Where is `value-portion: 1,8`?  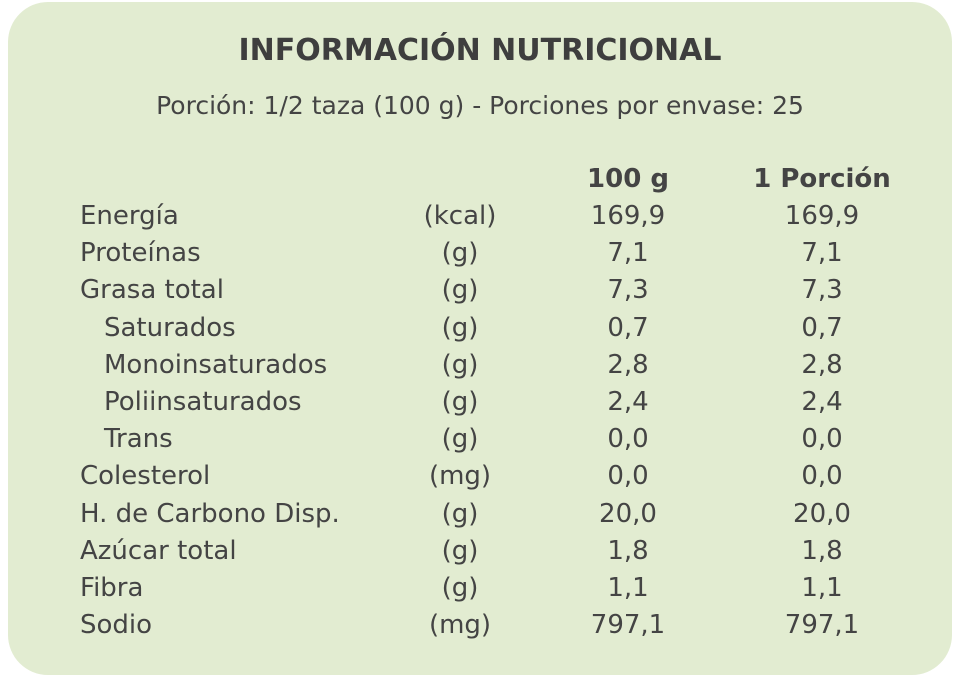 value-portion: 1,8 is located at coordinates (822, 550).